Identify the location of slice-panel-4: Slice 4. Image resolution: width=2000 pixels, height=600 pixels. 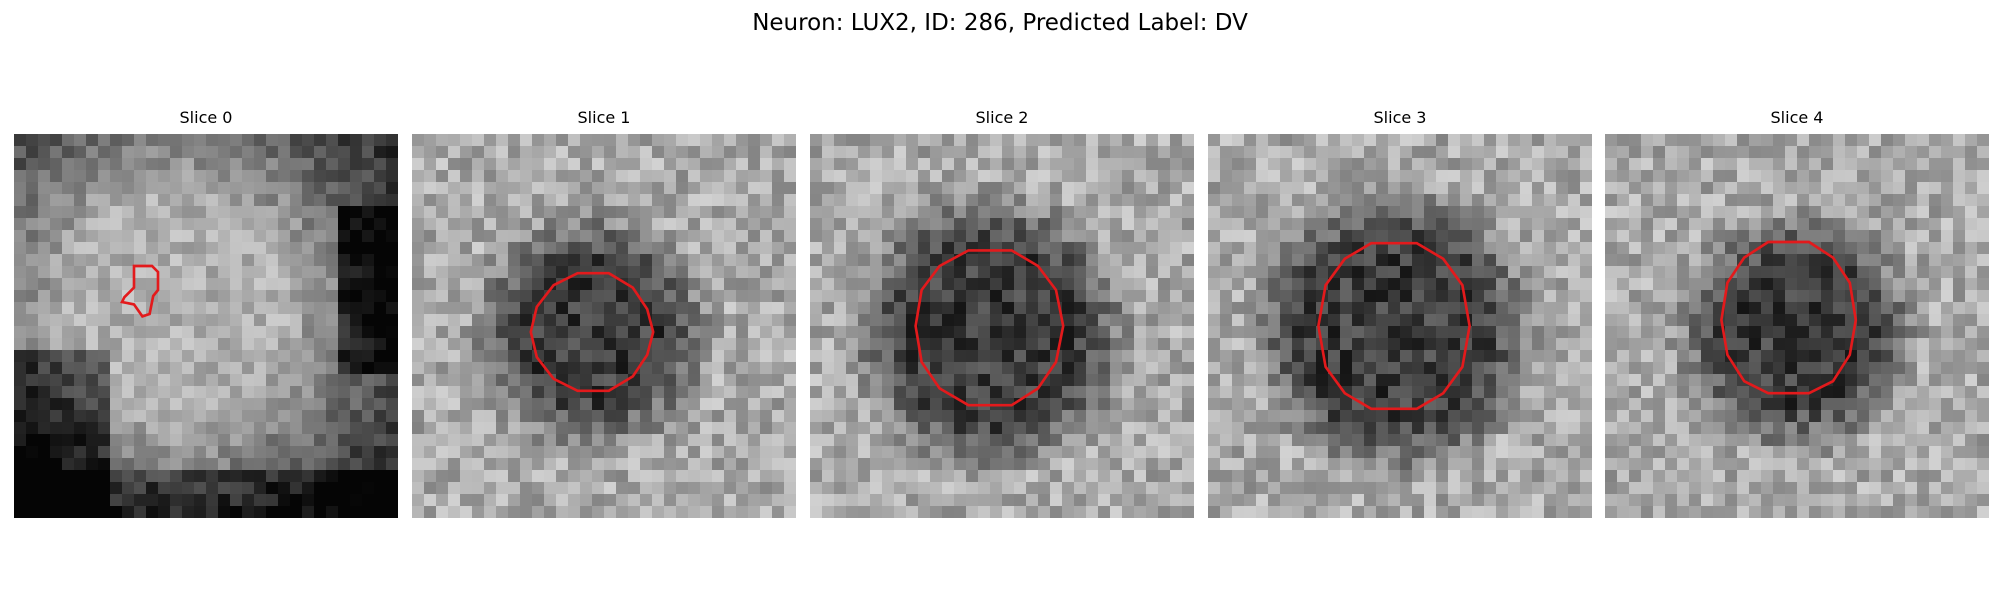
(1797, 313).